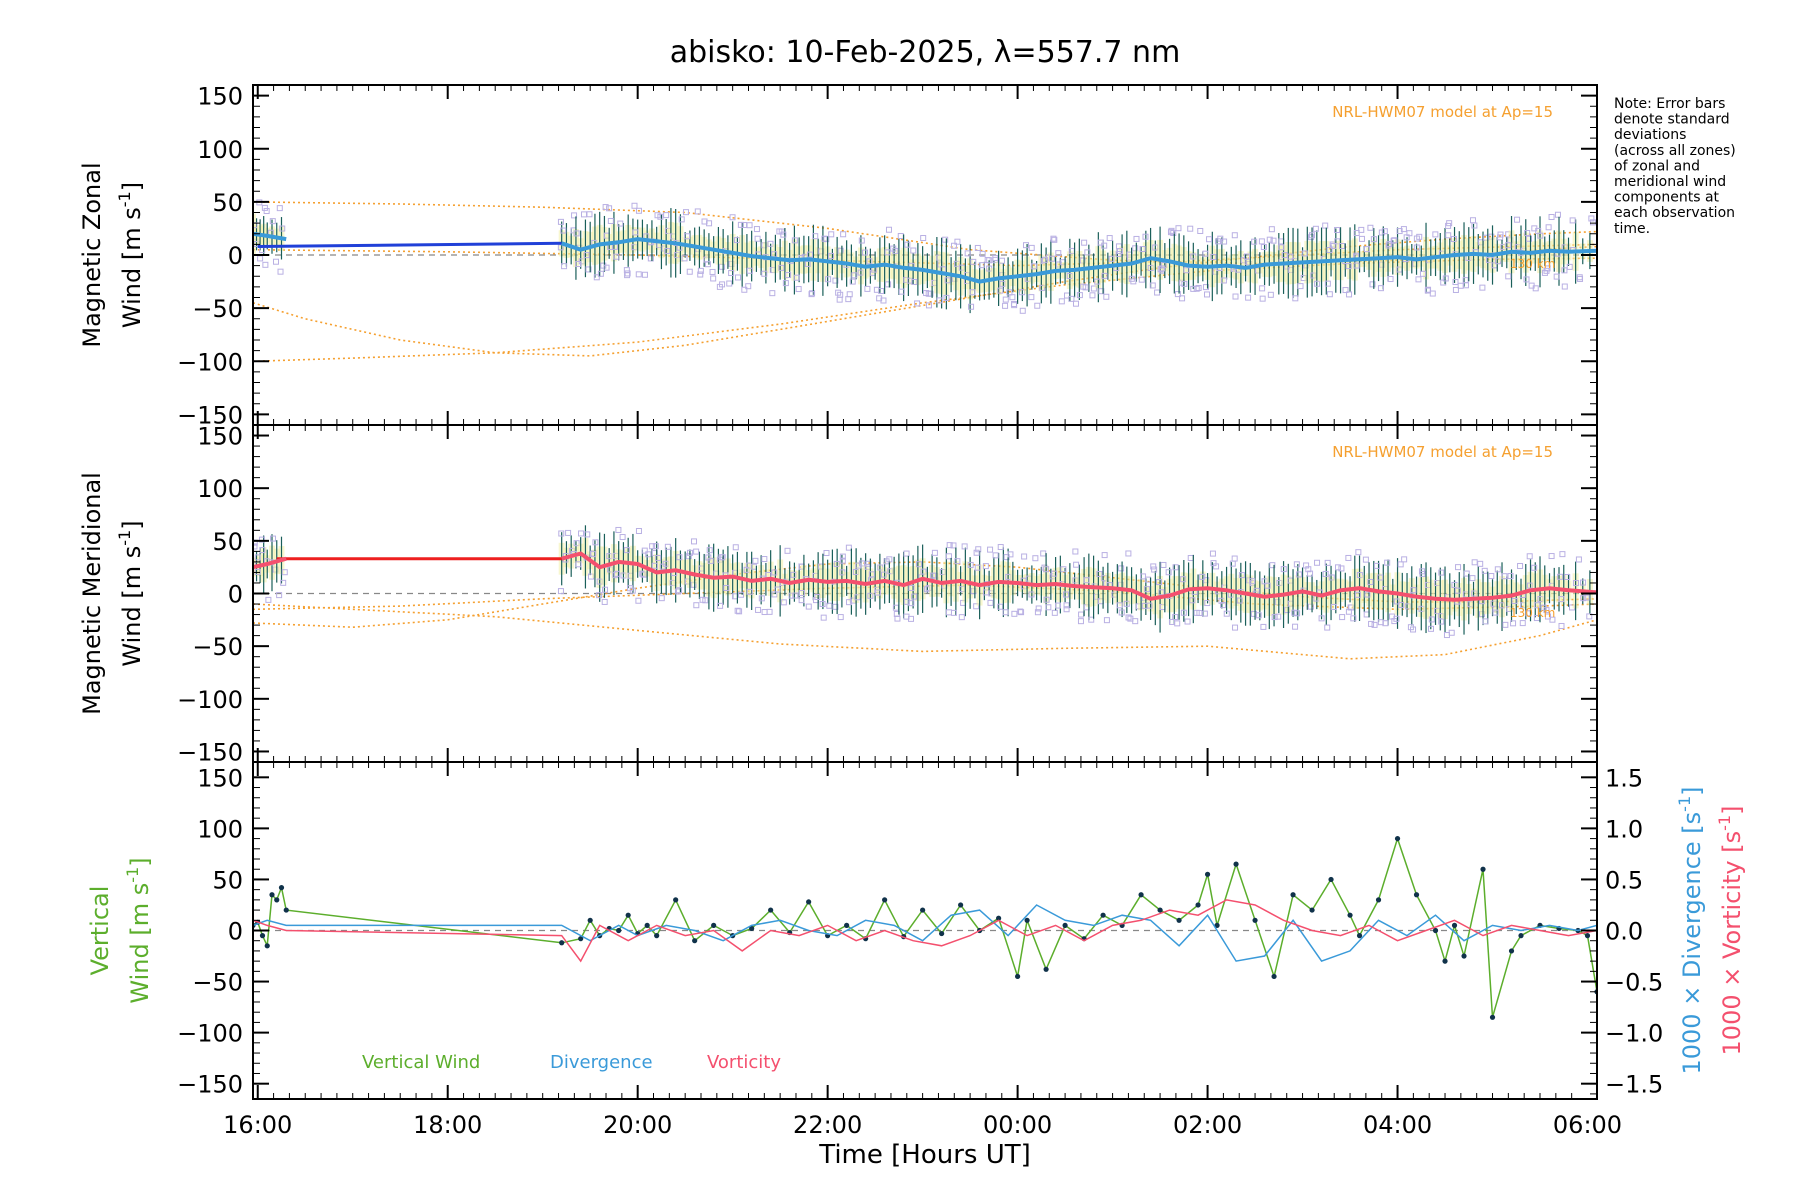 The width and height of the screenshot is (1800, 1200). I want to click on x-tick-label: 02:00, so click(1207, 1125).